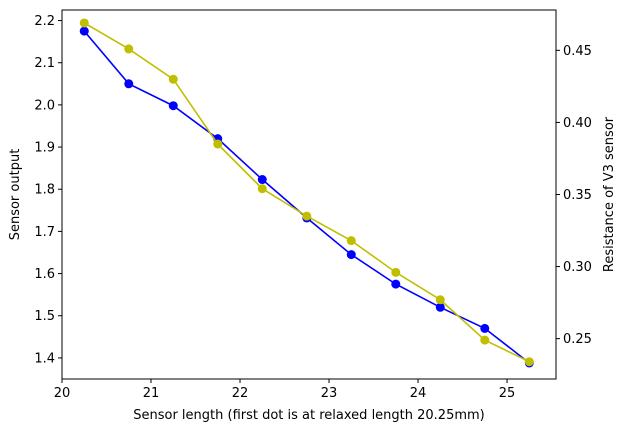 Image resolution: width=627 pixels, height=432 pixels. What do you see at coordinates (577, 123) in the screenshot?
I see `y2-tick-label: 0.40` at bounding box center [577, 123].